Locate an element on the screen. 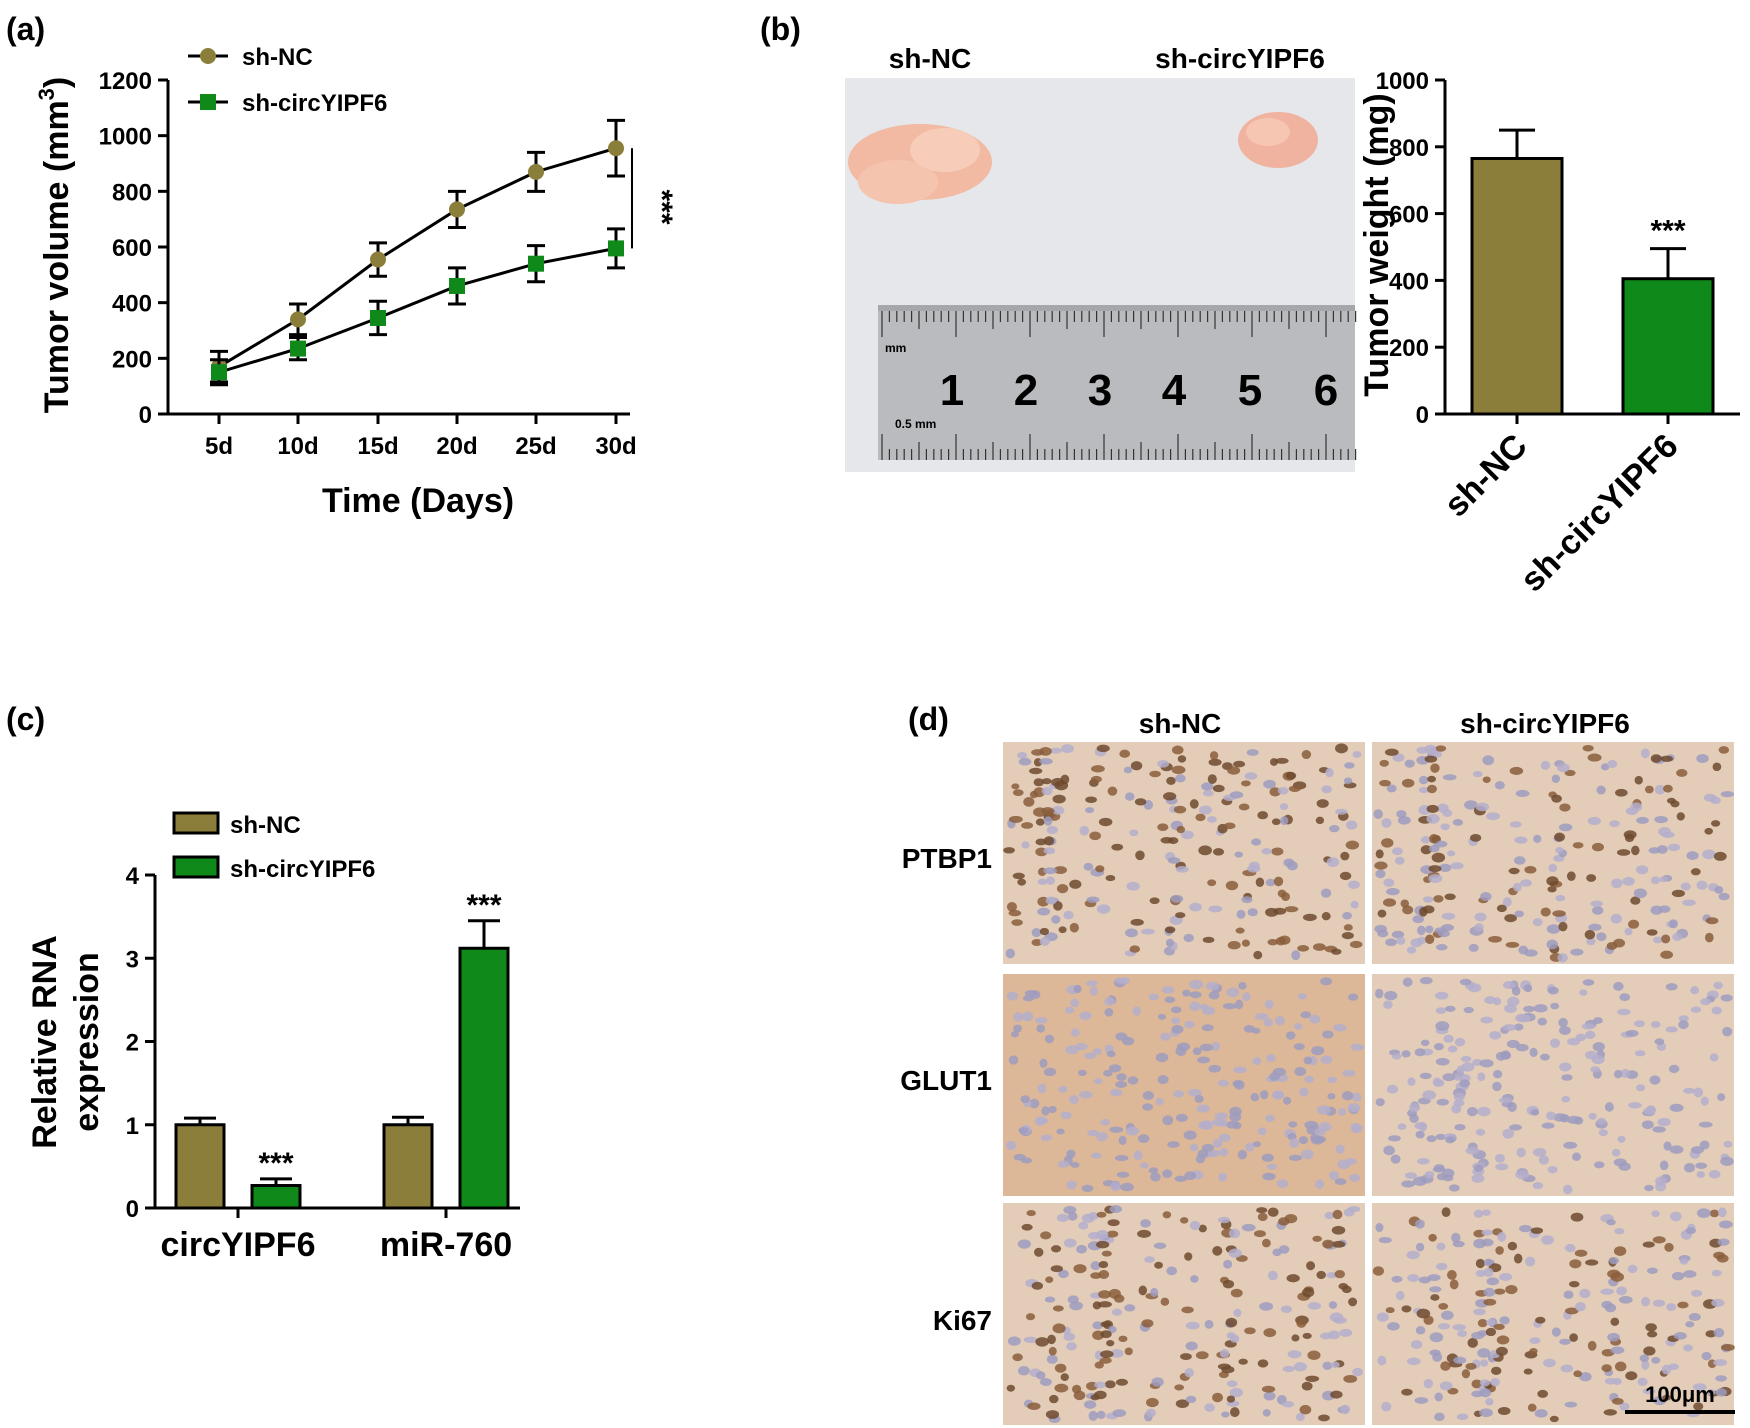 The height and width of the screenshot is (1428, 1750). y-tick-label-b: 200 is located at coordinates (1409, 348).